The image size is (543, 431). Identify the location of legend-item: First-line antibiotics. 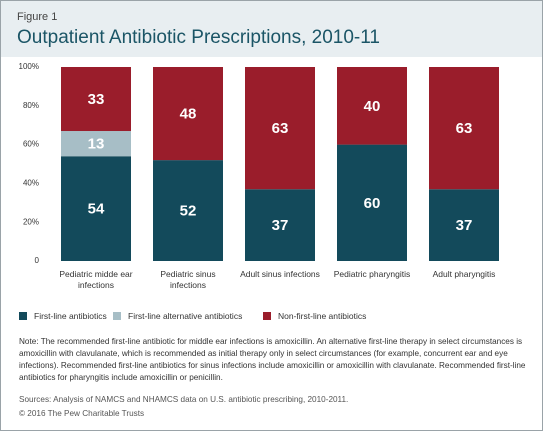
(63, 316).